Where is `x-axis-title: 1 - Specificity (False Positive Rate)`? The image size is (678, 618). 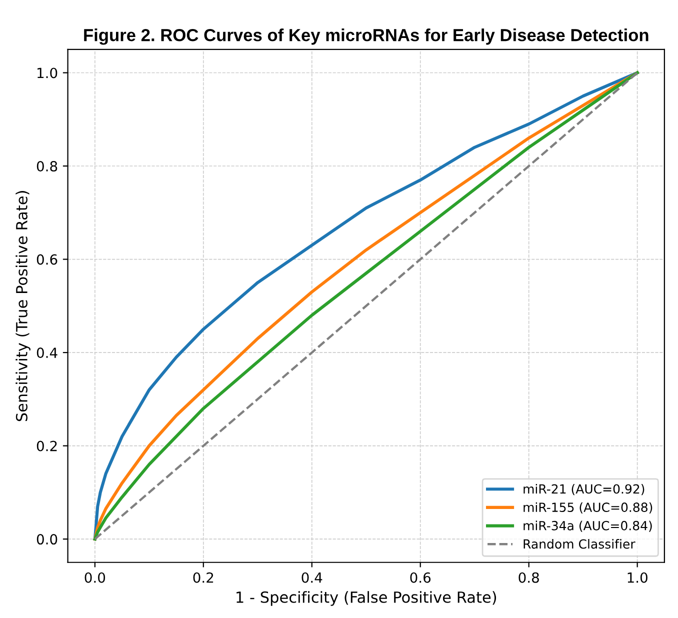
x-axis-title: 1 - Specificity (False Positive Rate) is located at coordinates (366, 598).